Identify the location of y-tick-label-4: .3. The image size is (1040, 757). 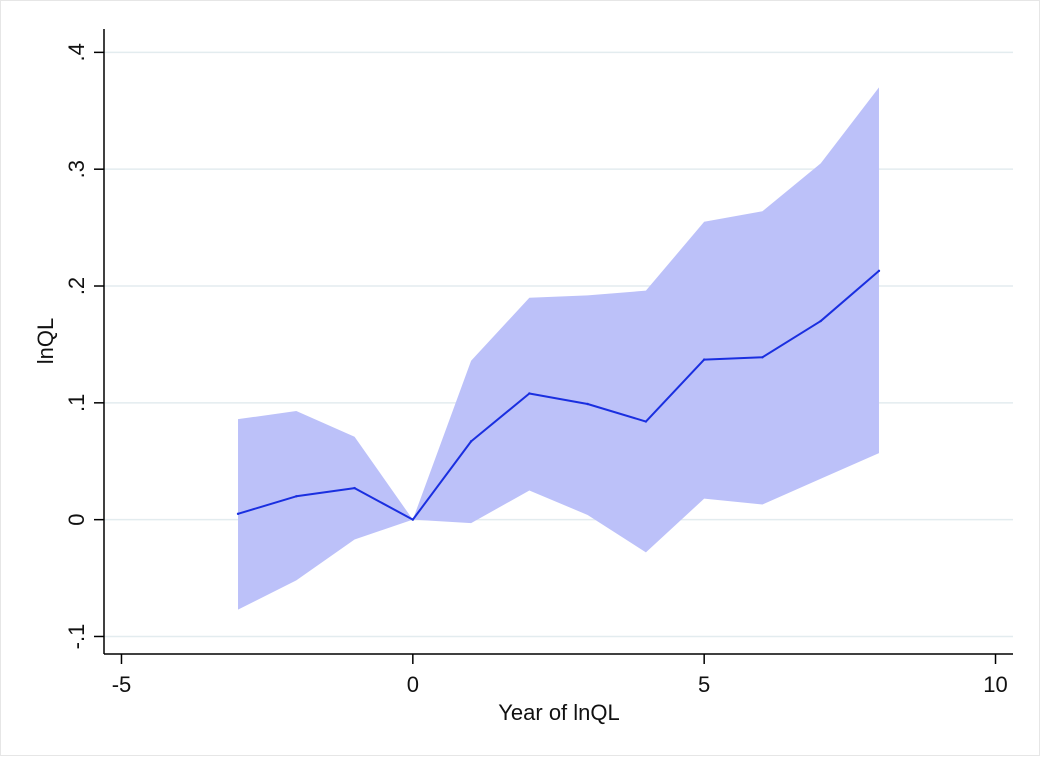
(76, 169).